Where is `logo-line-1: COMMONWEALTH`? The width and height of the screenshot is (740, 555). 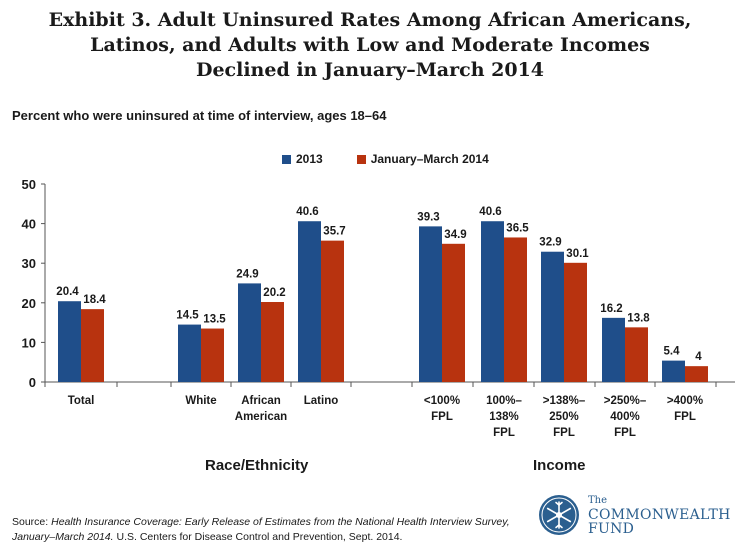
logo-line-1: COMMONWEALTH is located at coordinates (659, 515).